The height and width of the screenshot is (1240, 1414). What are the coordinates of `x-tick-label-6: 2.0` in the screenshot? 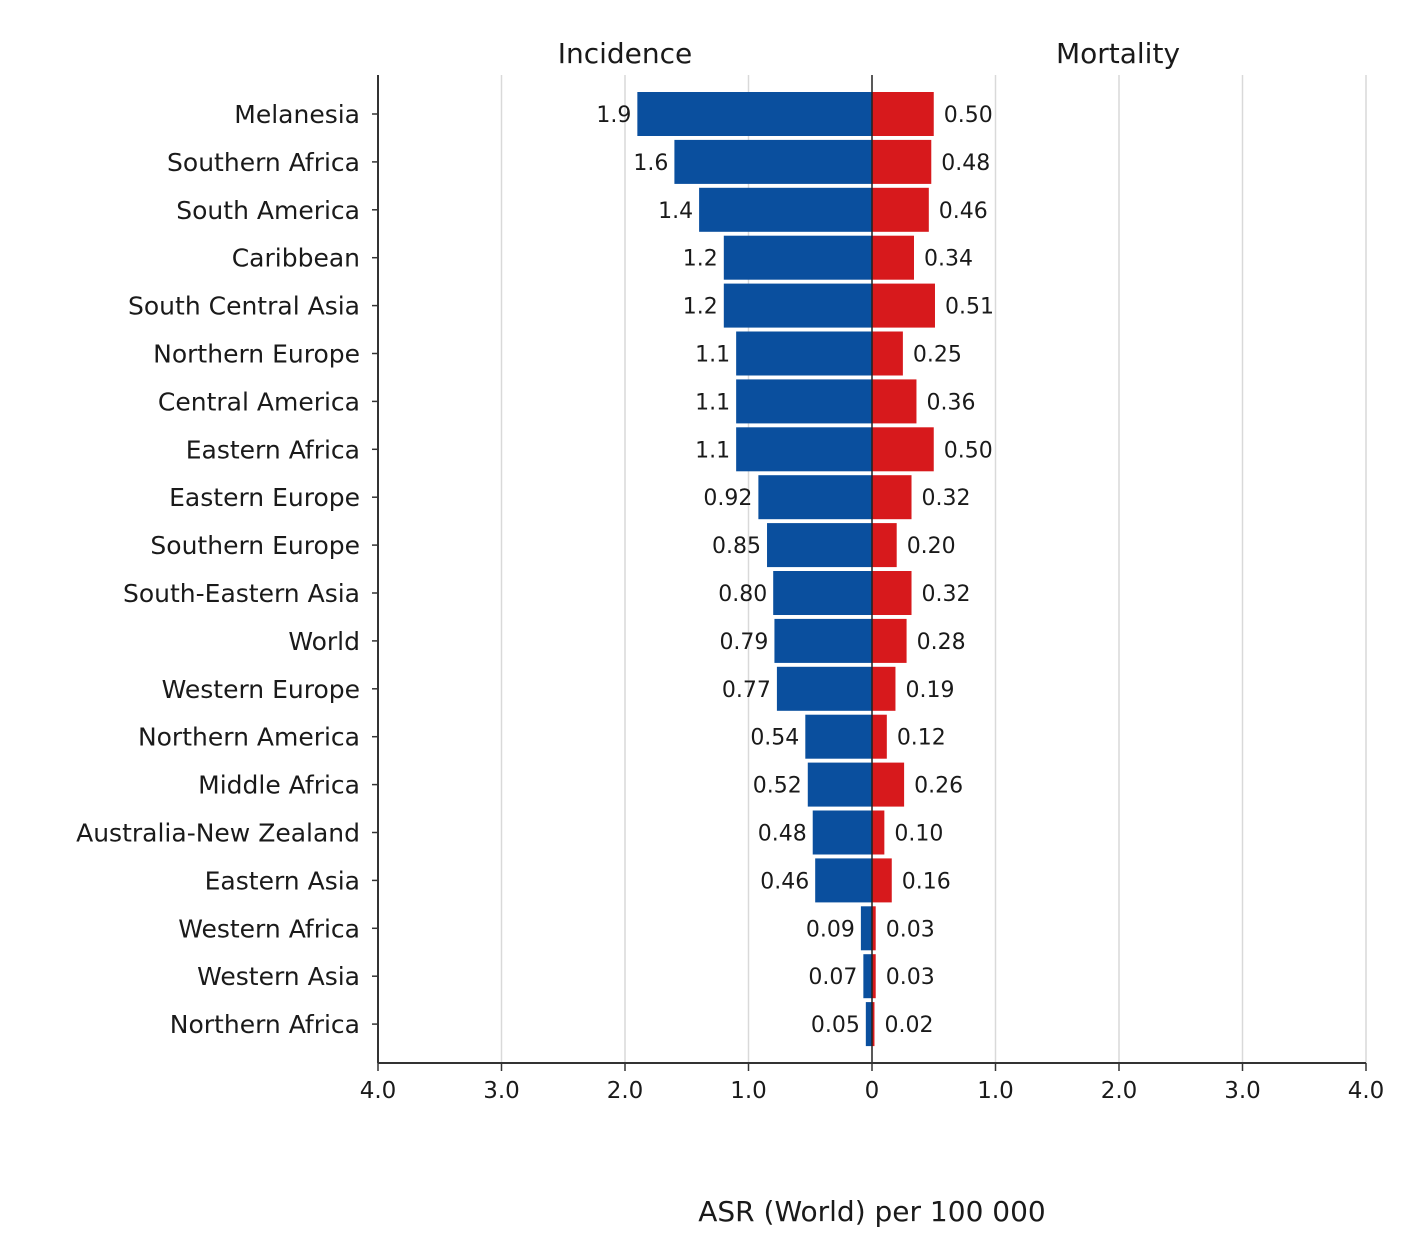 It's located at (1119, 1091).